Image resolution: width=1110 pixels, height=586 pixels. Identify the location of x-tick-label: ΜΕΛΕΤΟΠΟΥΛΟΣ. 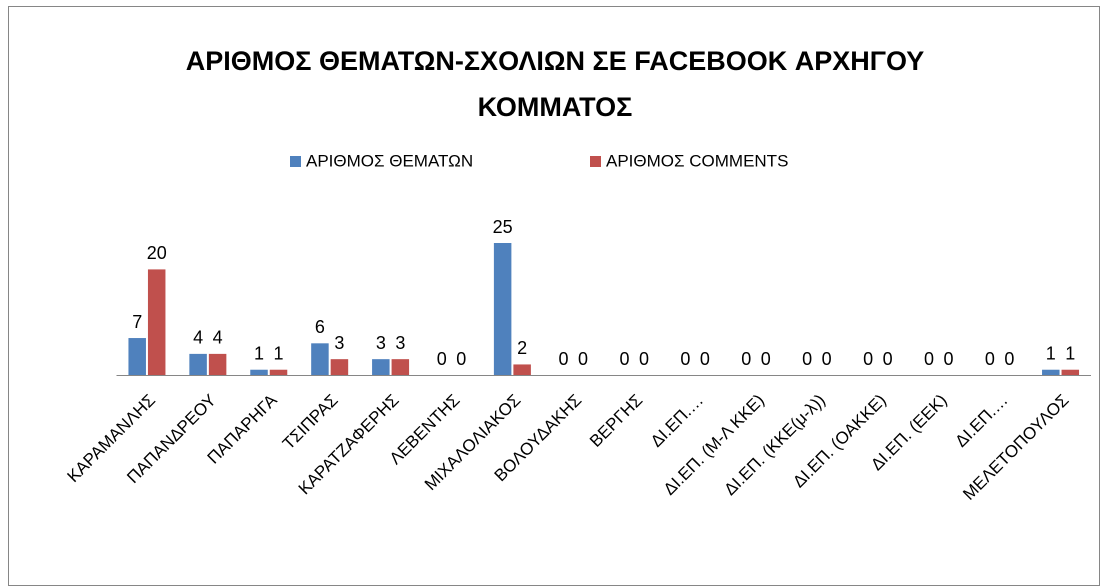
(1015, 447).